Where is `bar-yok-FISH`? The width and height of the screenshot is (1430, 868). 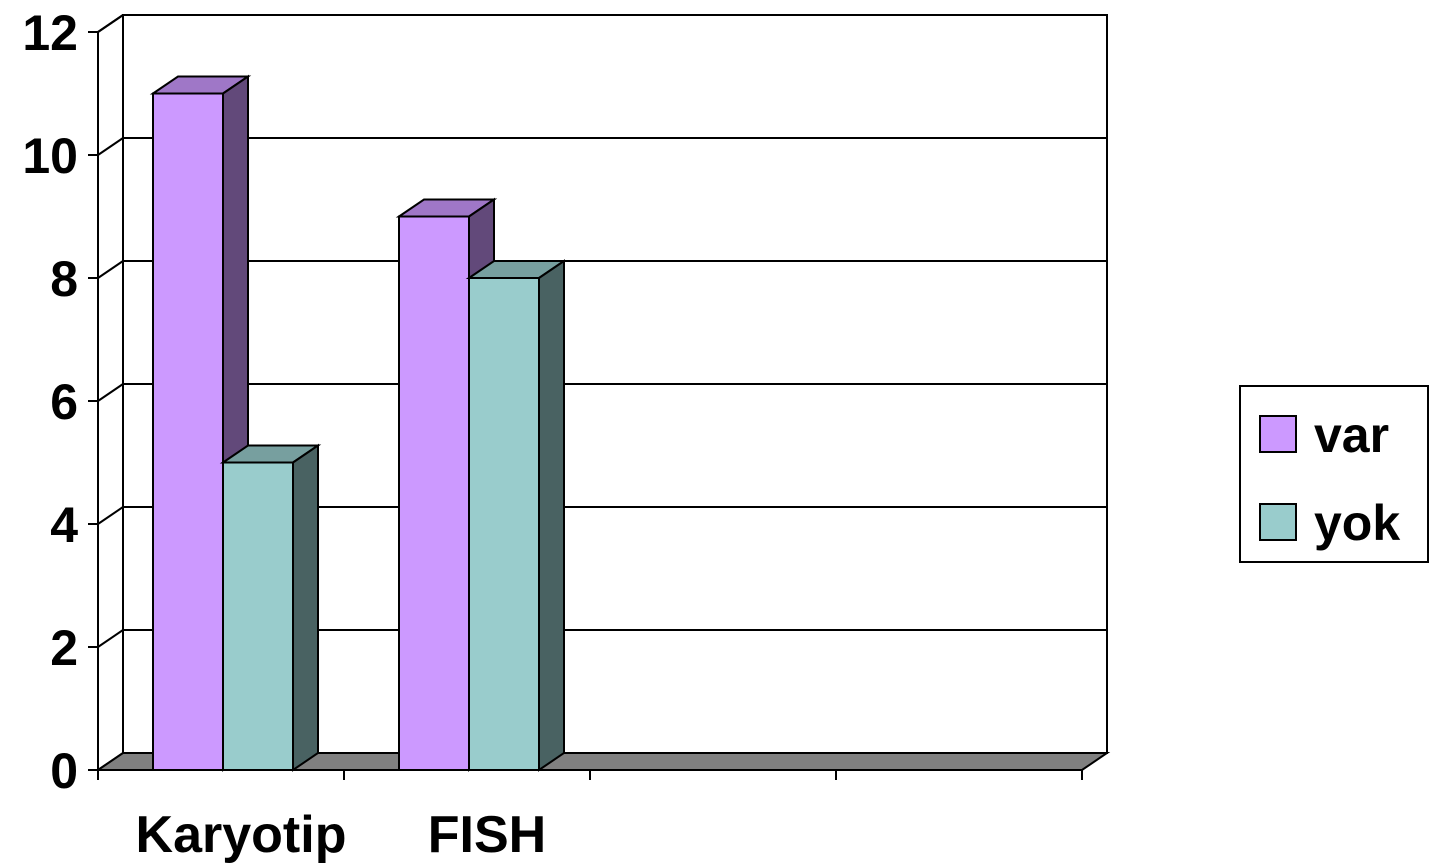
bar-yok-FISH is located at coordinates (516, 515).